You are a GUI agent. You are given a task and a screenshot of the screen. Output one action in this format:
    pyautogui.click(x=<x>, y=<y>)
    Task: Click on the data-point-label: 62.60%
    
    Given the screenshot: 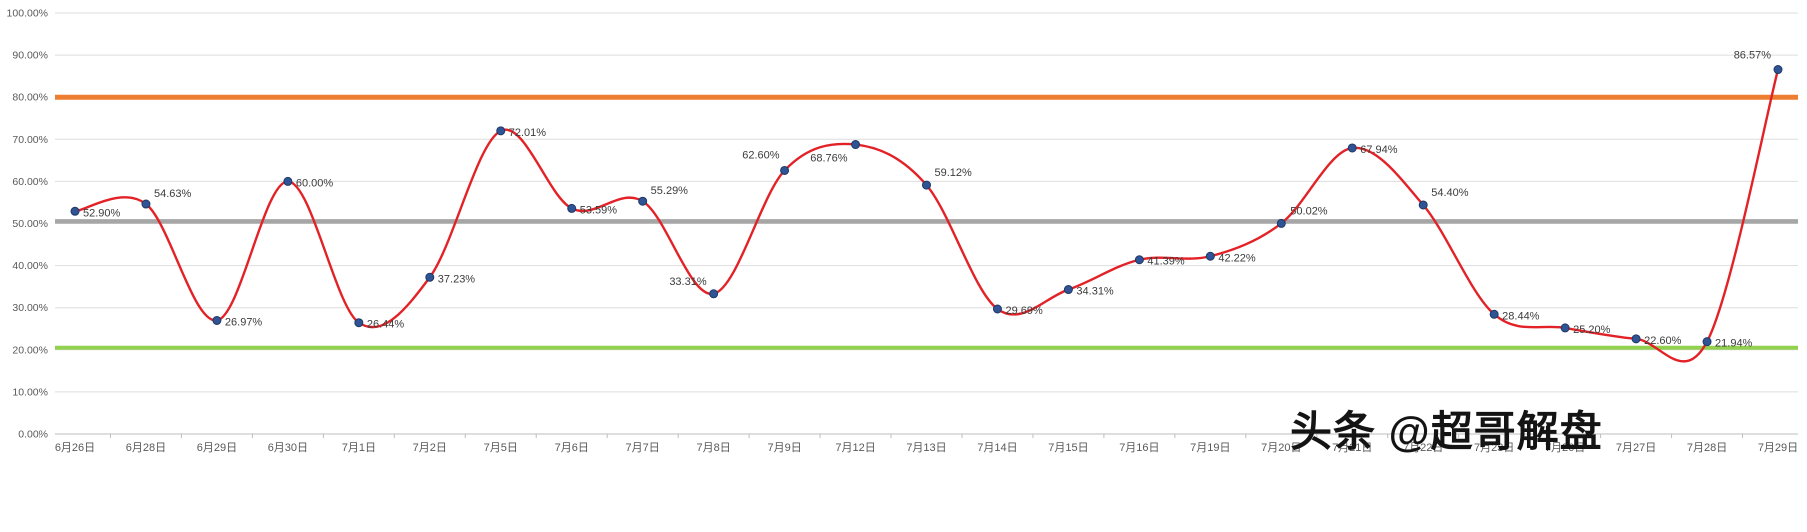 What is the action you would take?
    pyautogui.click(x=761, y=155)
    